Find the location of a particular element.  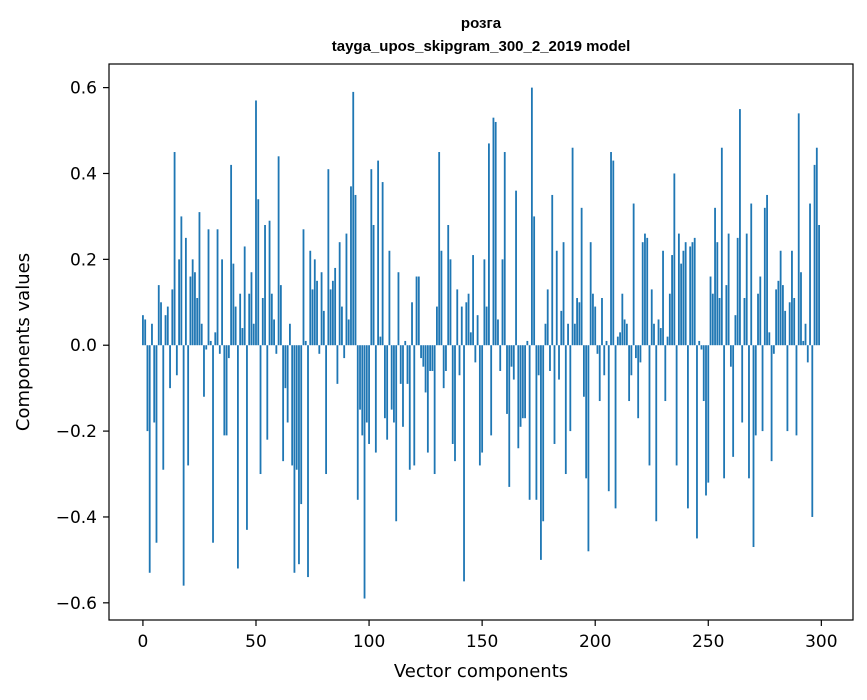

x-tick-label: 300 is located at coordinates (821, 642).